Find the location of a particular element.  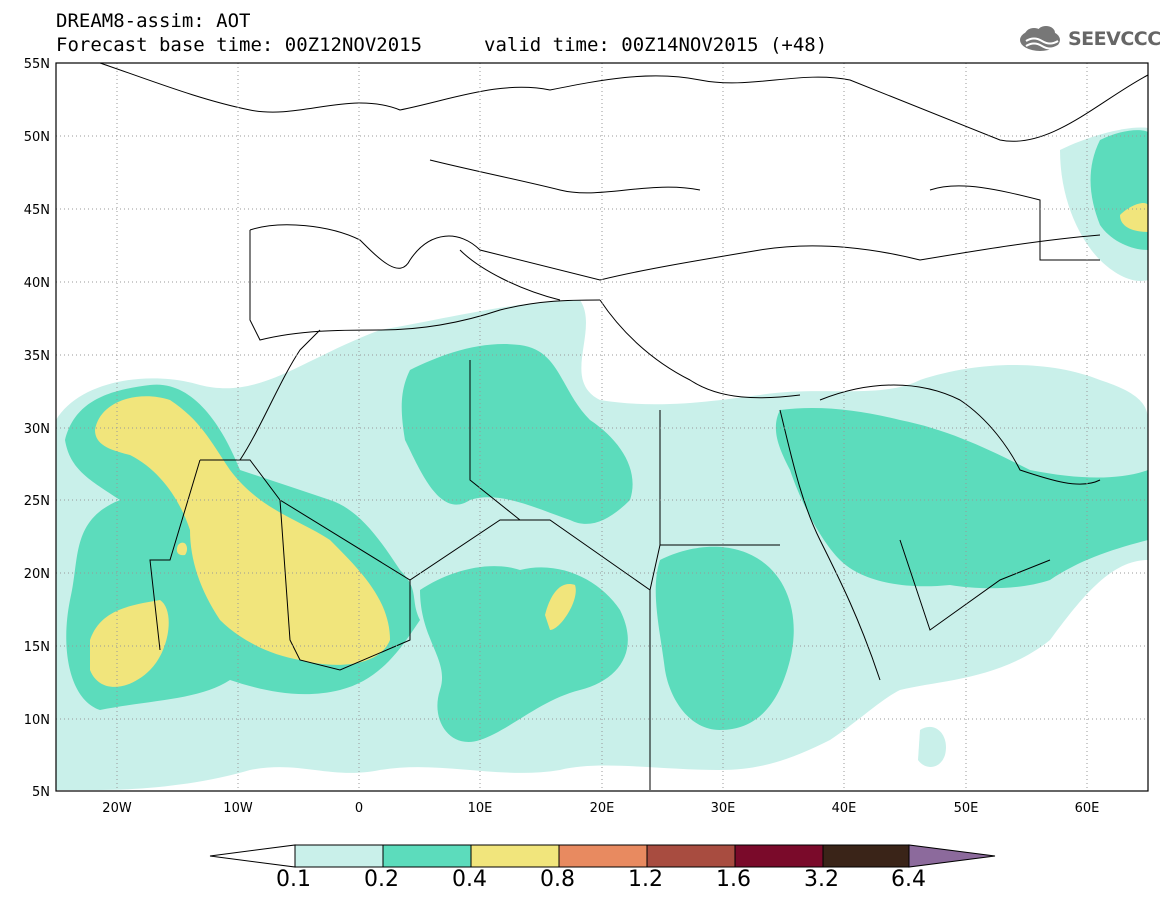

lon-label: 10E is located at coordinates (480, 808).